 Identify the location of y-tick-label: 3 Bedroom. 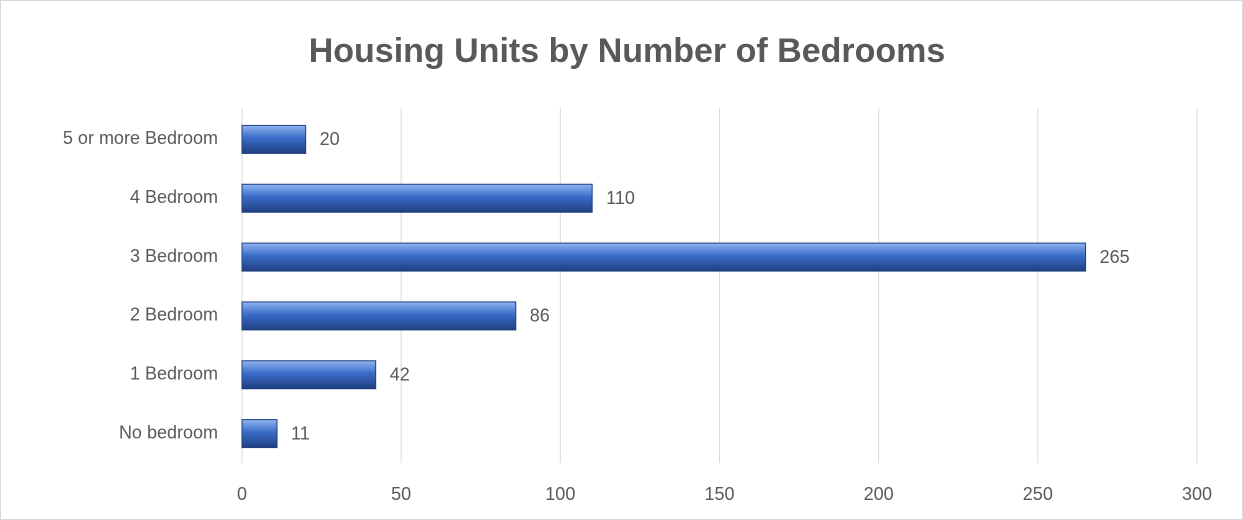
(174, 256).